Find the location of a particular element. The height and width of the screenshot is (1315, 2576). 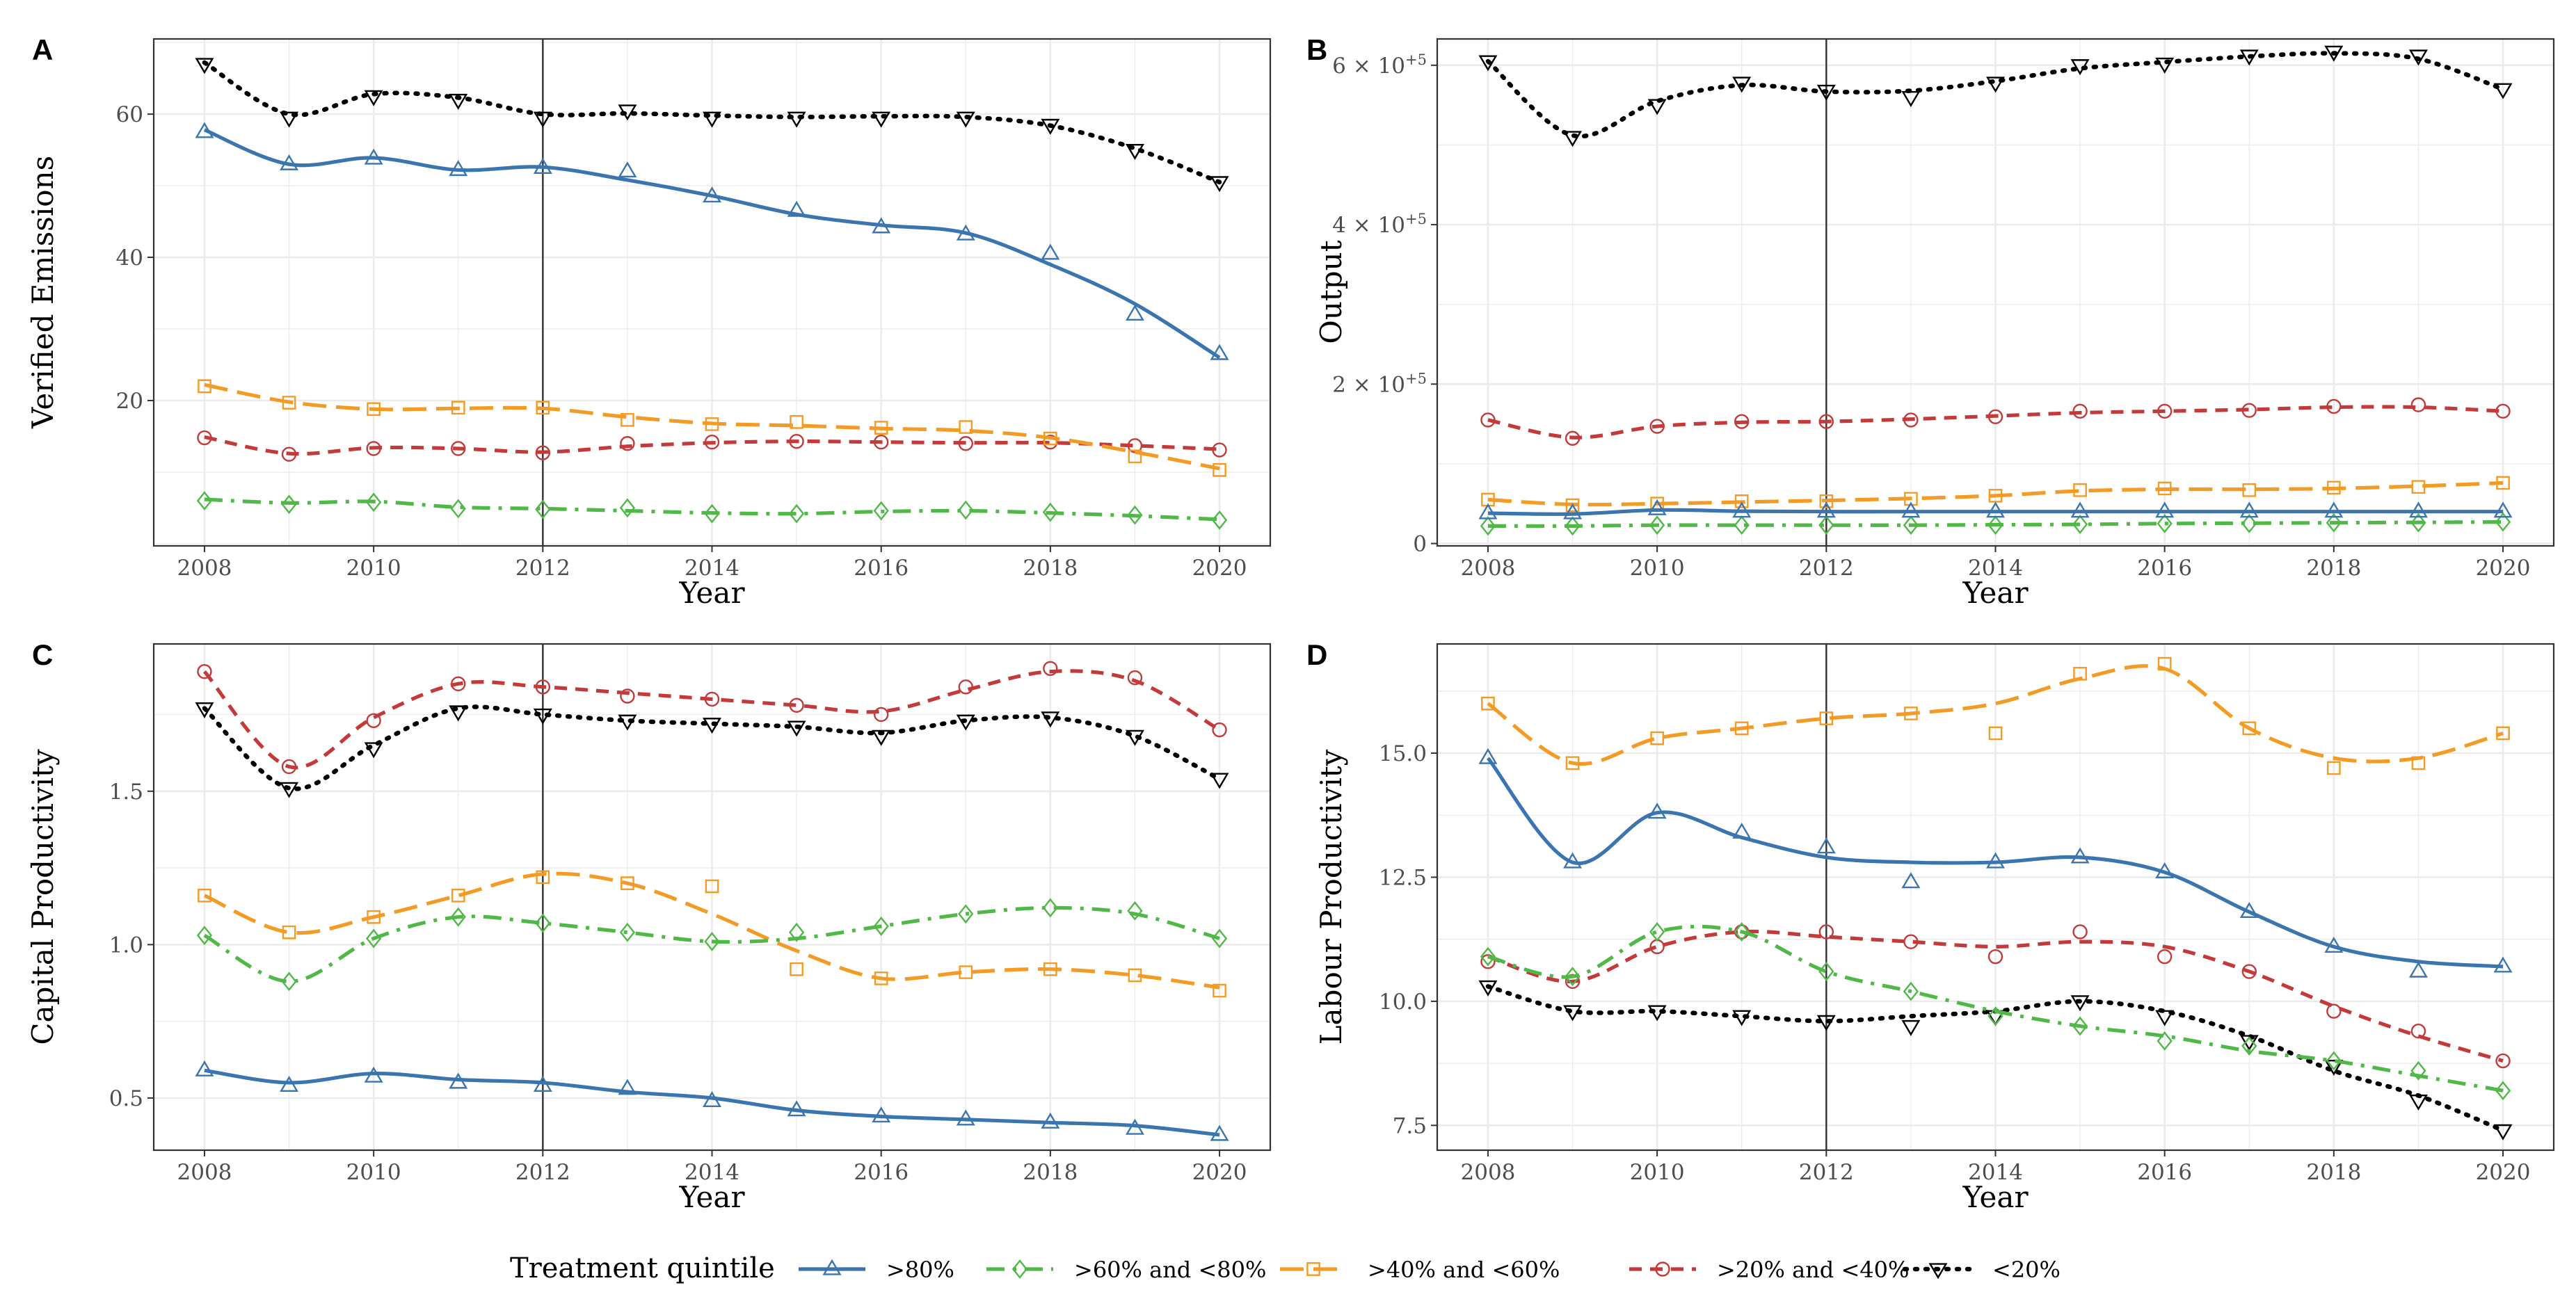

panel-b-xtick-label: 2020 is located at coordinates (2503, 568).